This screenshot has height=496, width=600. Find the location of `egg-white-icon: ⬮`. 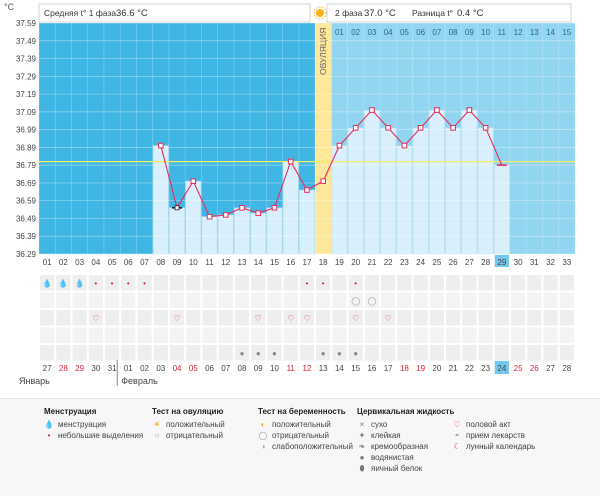

egg-white-icon: ⬮ is located at coordinates (362, 468).